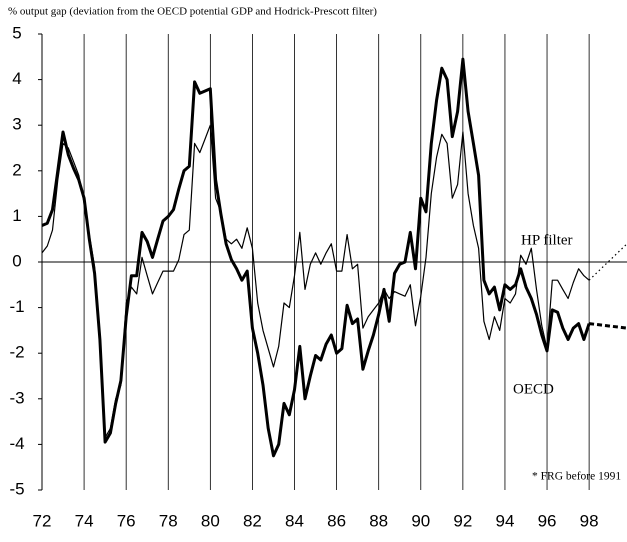  Describe the element at coordinates (16, 260) in the screenshot. I see `y-tick-label: 0` at that location.